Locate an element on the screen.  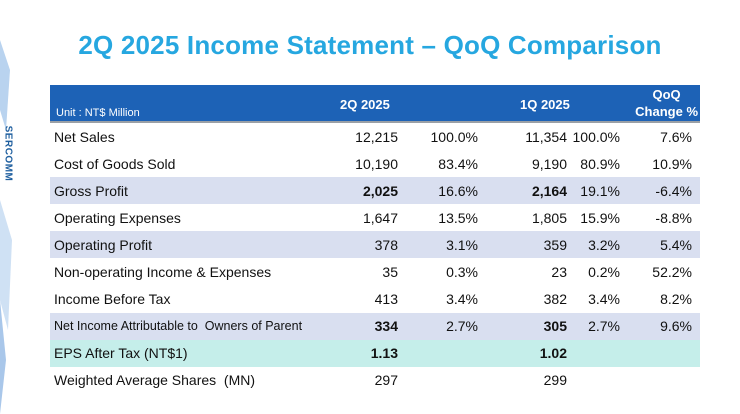
percent-1q: 100.0% is located at coordinates (596, 136).